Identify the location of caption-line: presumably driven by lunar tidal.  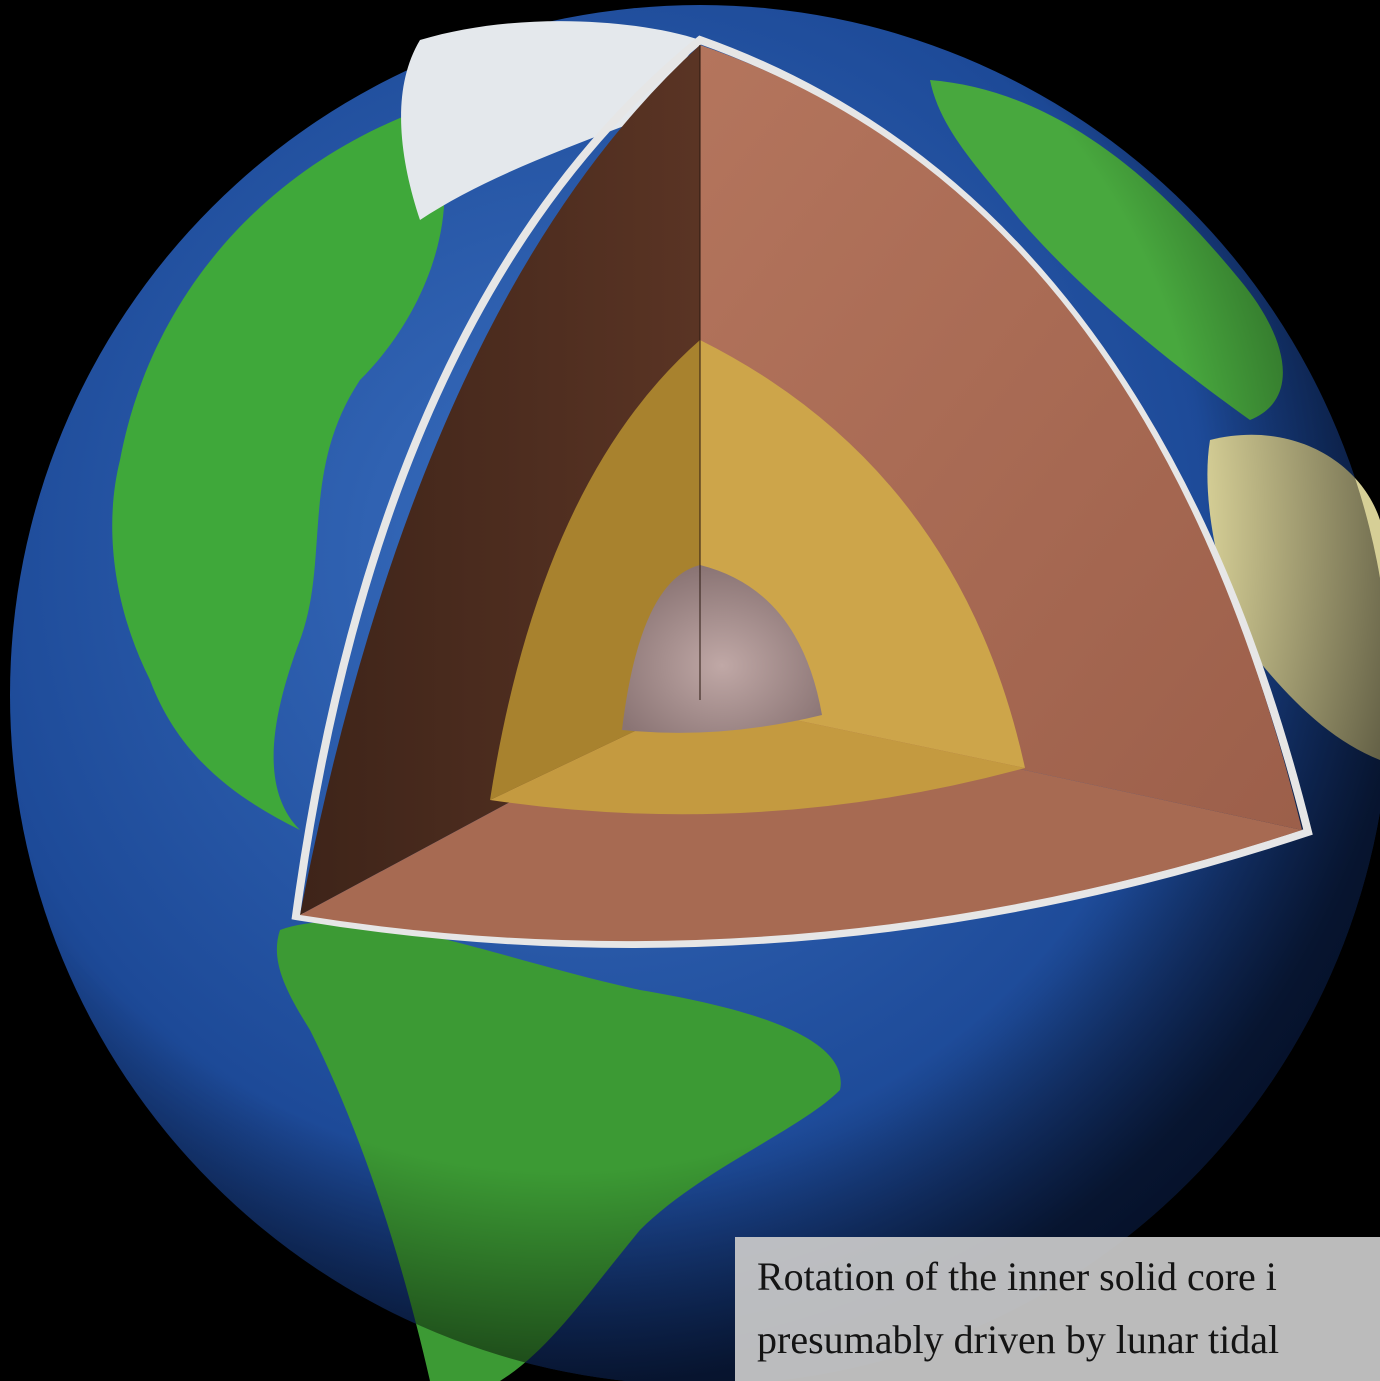
(1018, 1339).